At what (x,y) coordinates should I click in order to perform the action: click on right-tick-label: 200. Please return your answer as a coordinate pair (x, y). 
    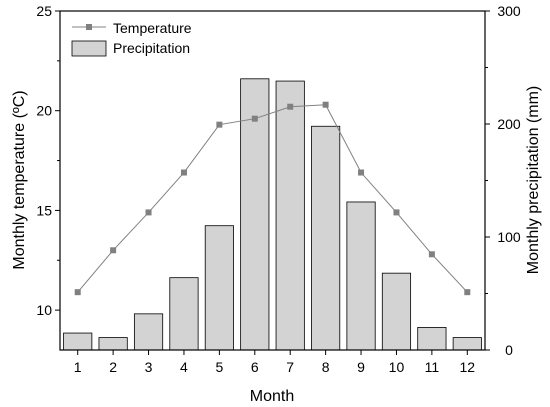
    Looking at the image, I should click on (509, 124).